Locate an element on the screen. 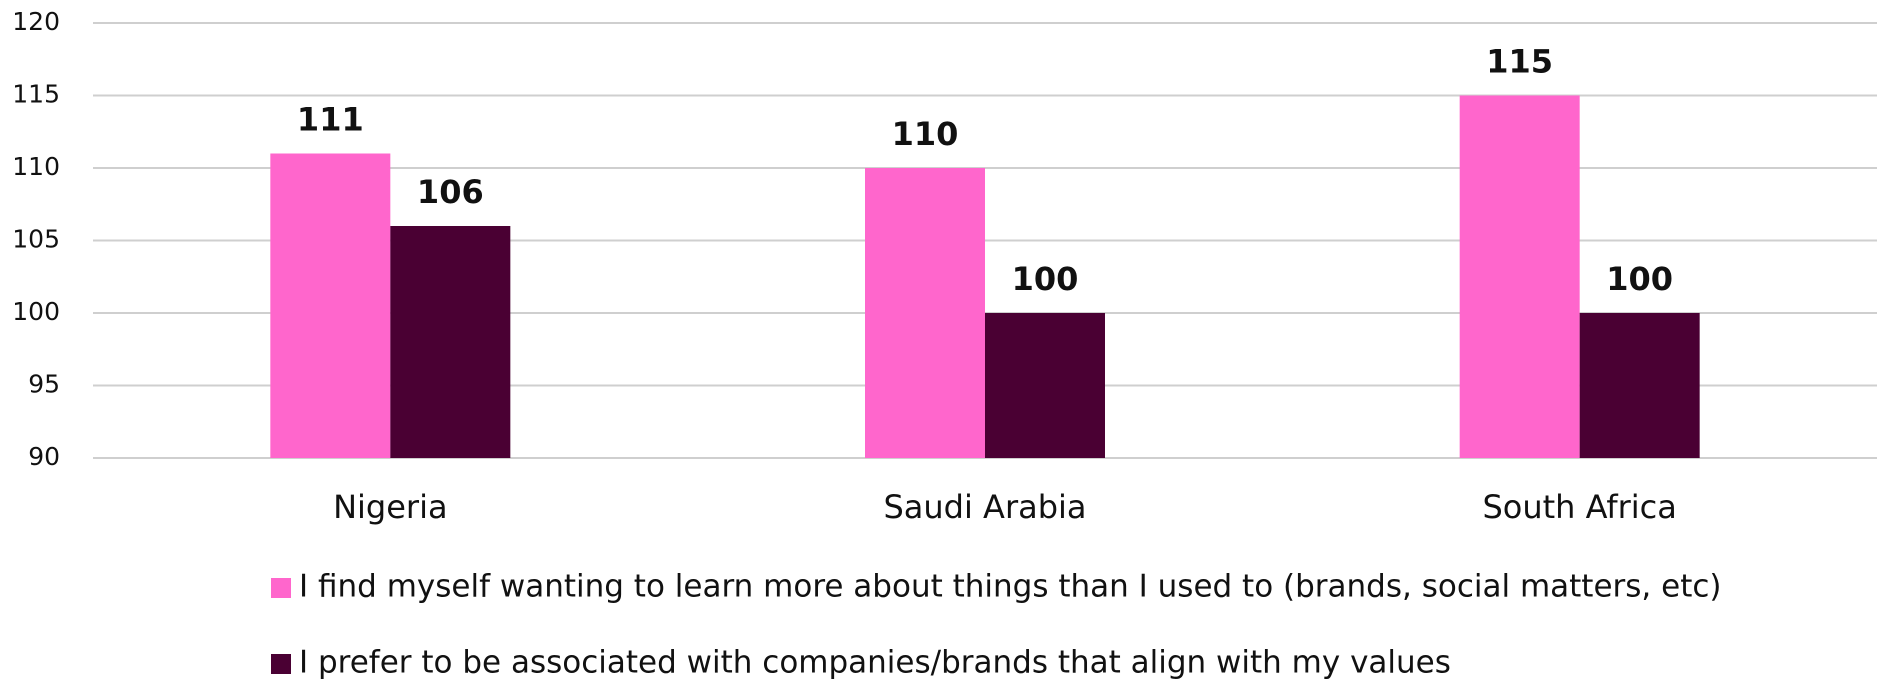  x-tick-label: Saudi Arabia is located at coordinates (984, 507).